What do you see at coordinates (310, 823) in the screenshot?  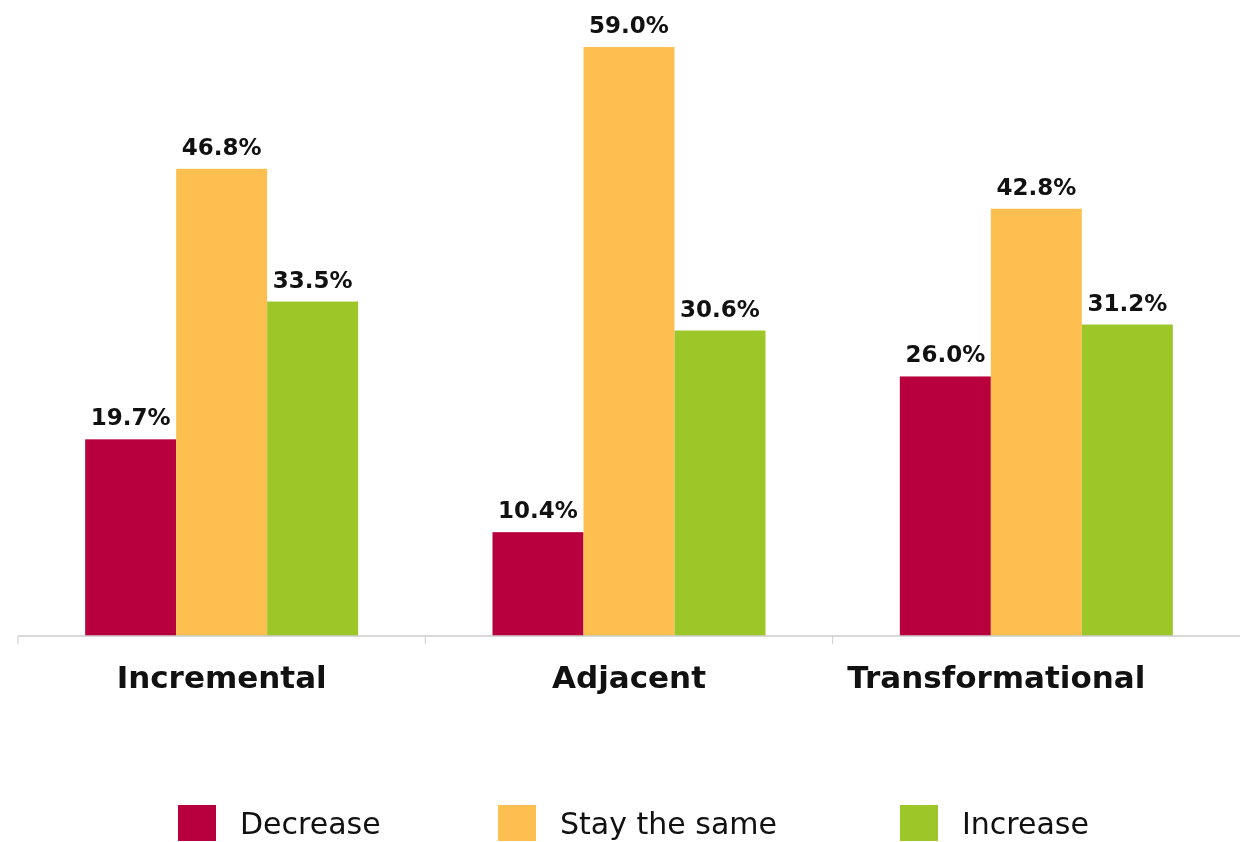 I see `legend-label: Decrease` at bounding box center [310, 823].